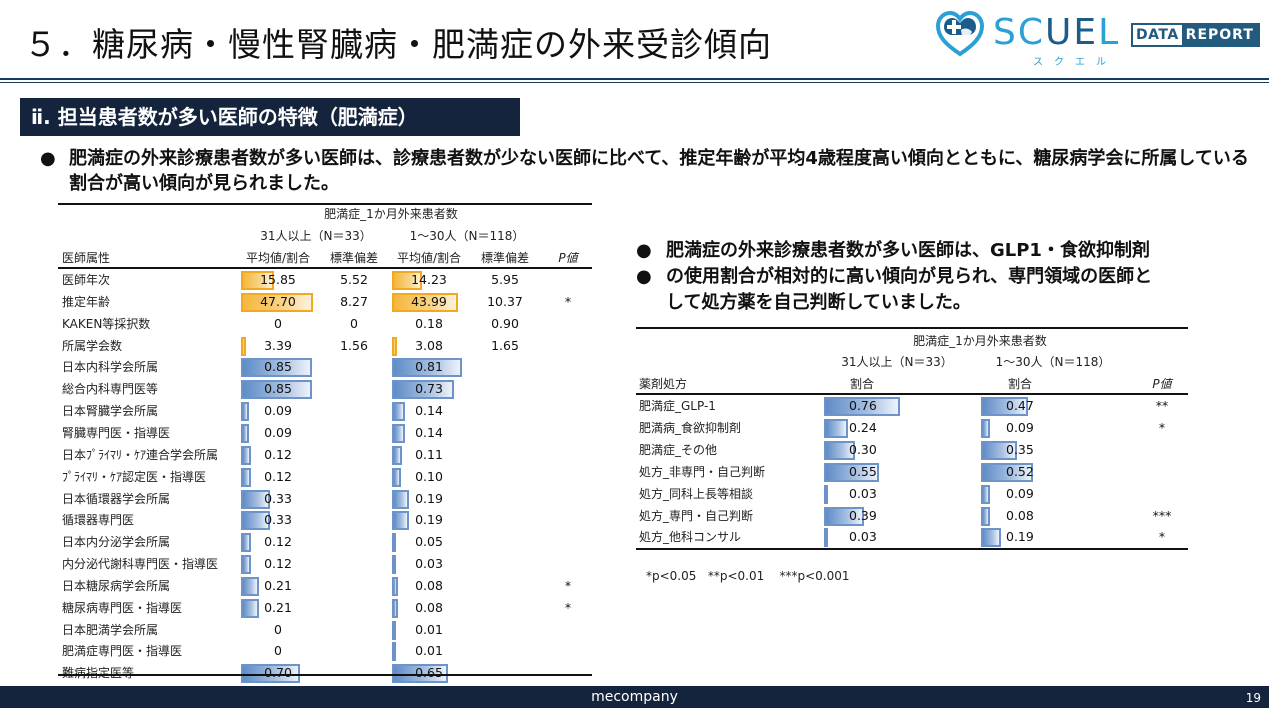  Describe the element at coordinates (110, 389) in the screenshot. I see `row-label: 総合内科専門医等` at that location.